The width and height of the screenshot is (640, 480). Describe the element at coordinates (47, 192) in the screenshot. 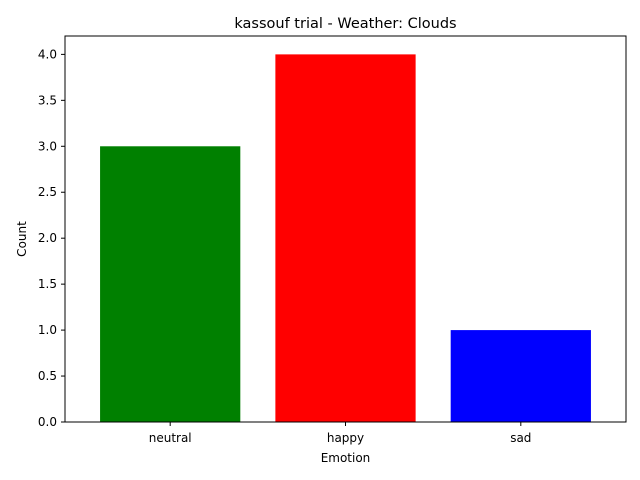

I see `y-tick-label: 2.5` at that location.